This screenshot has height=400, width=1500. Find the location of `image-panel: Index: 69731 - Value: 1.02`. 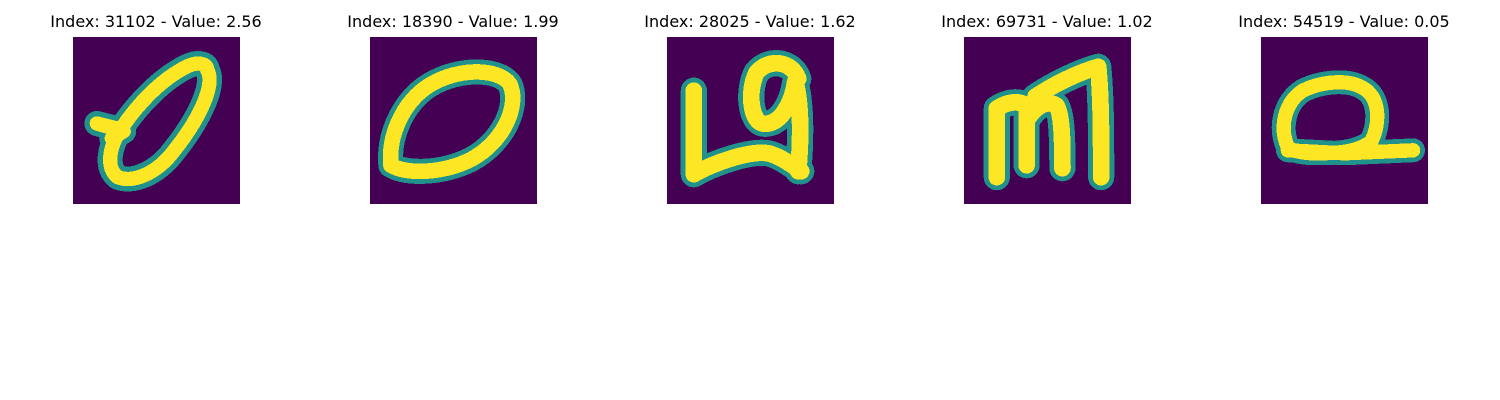

image-panel: Index: 69731 - Value: 1.02 is located at coordinates (1047, 105).